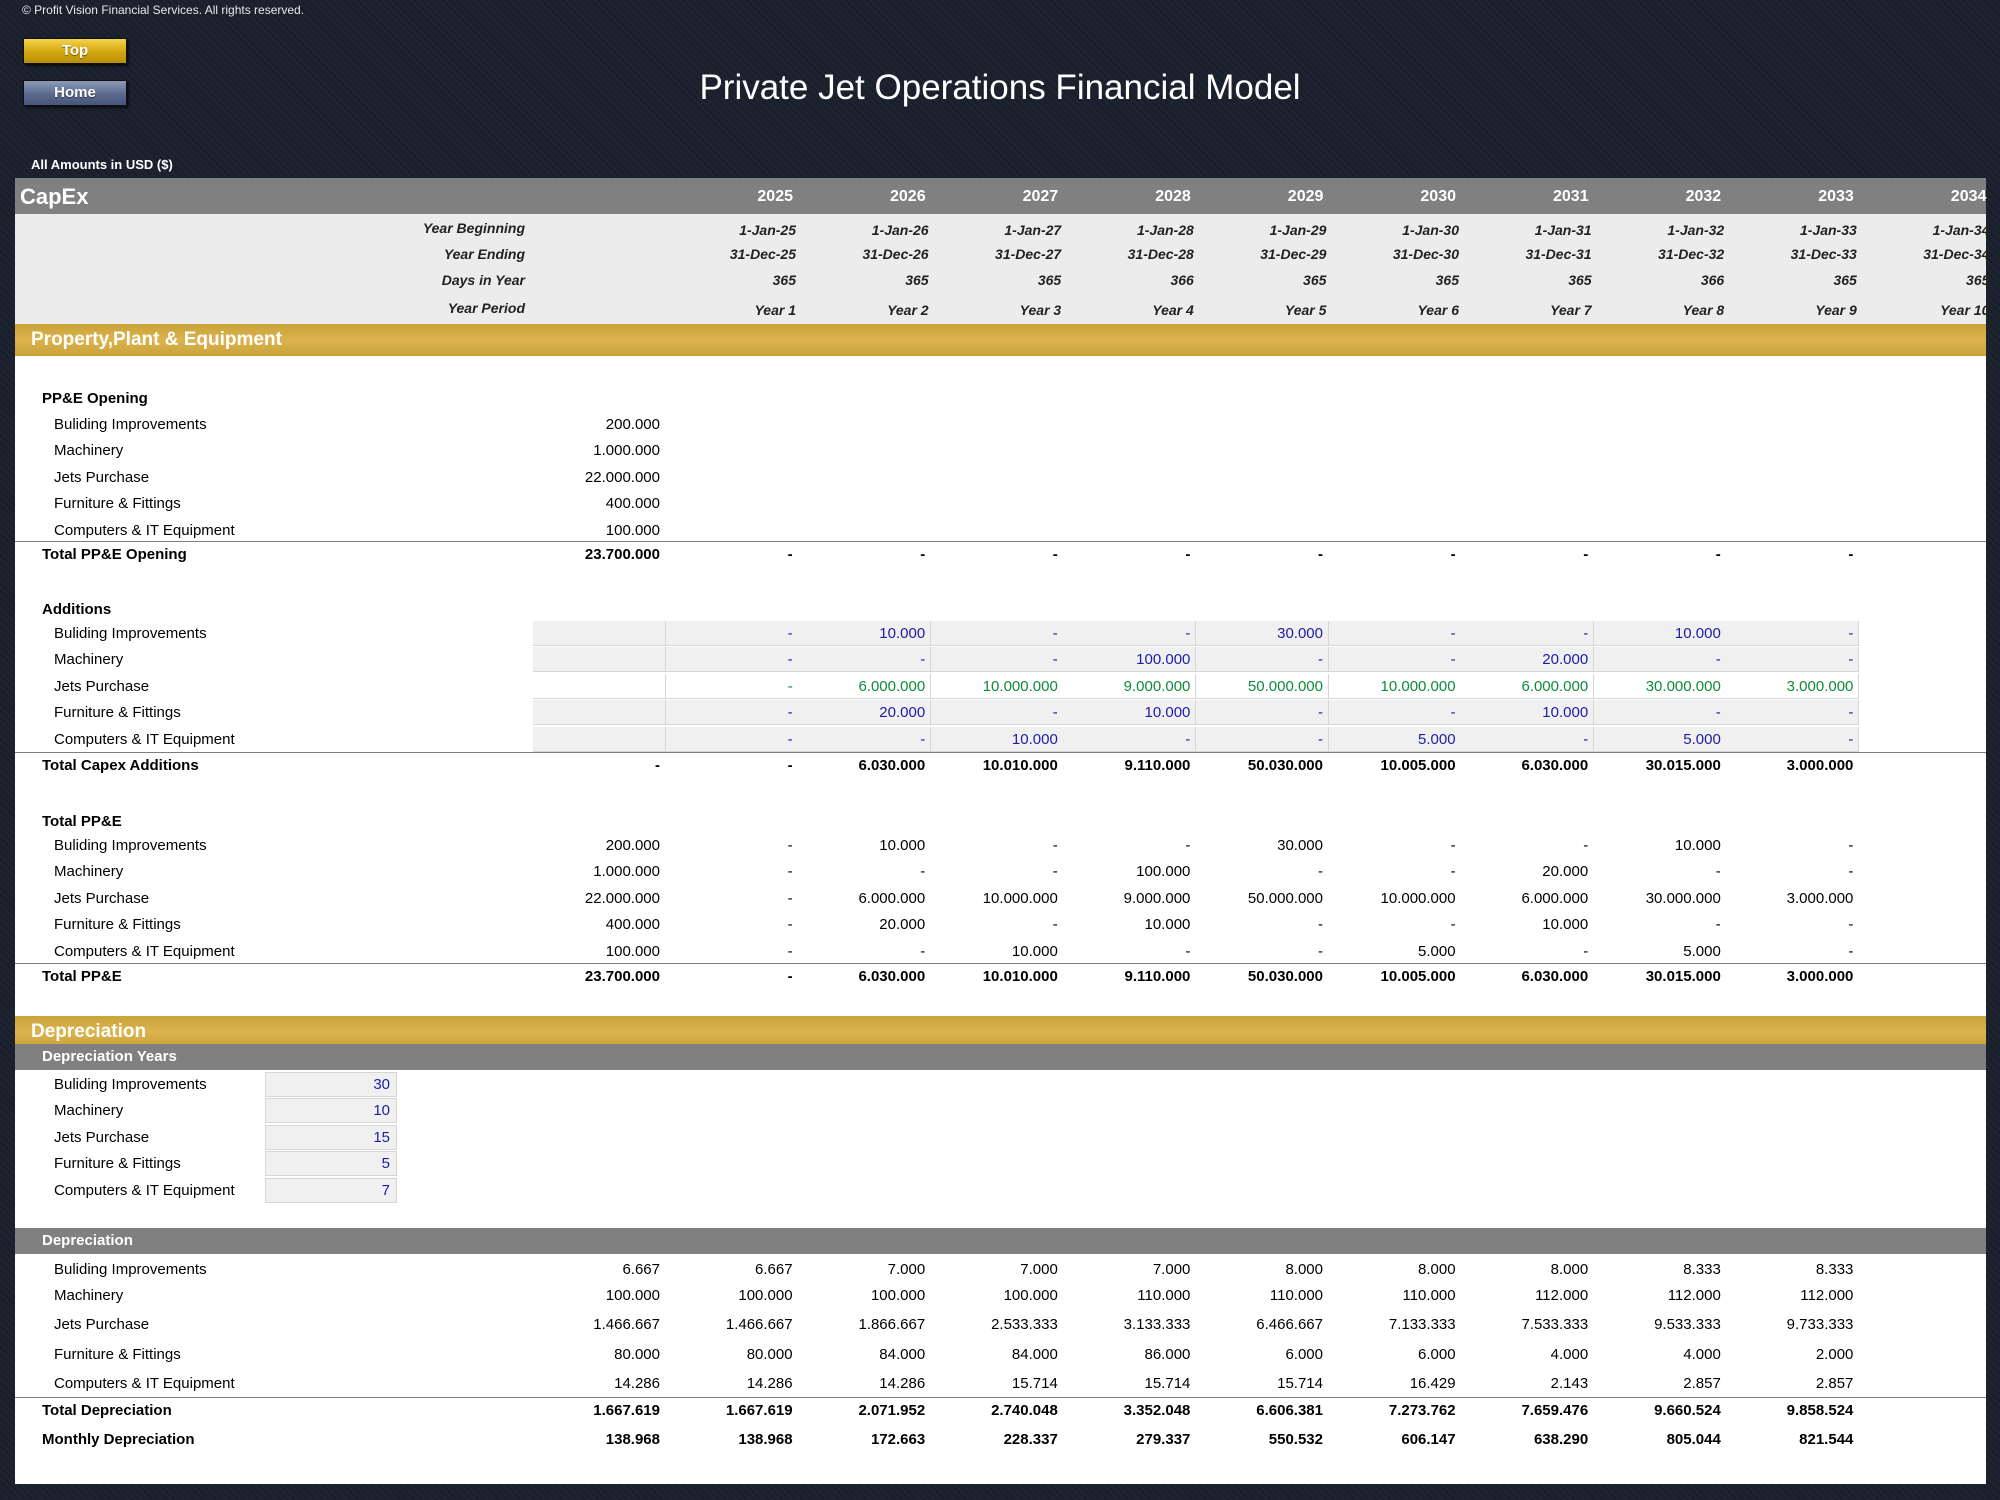 This screenshot has width=2000, height=1500. Describe the element at coordinates (331, 1164) in the screenshot. I see `depreciation-years-input: 5` at that location.